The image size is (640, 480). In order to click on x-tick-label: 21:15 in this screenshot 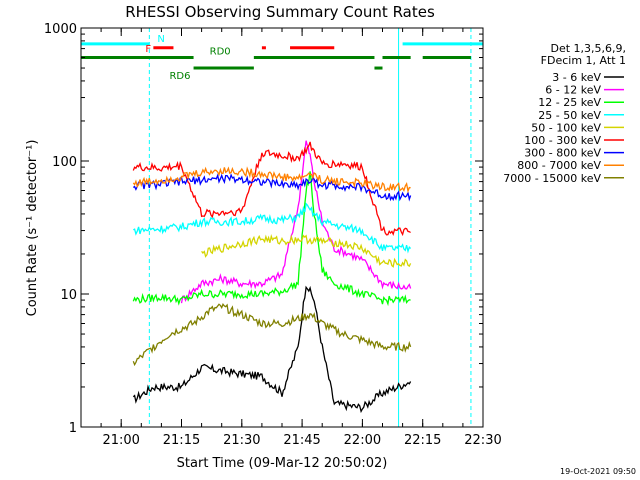, I will do `click(181, 440)`.